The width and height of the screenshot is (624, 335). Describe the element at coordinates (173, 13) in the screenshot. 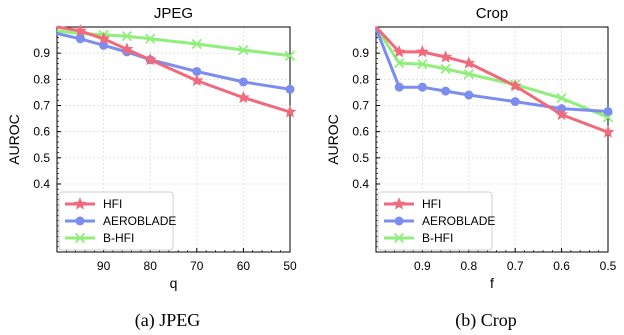

I see `chart-title: JPEG` at that location.